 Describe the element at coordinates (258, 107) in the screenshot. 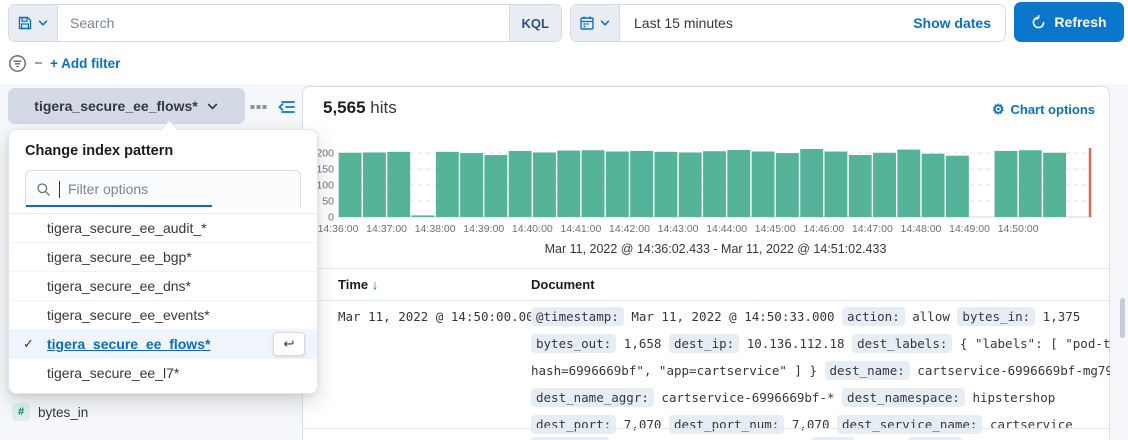

I see `boxes-horizontal-icon` at that location.